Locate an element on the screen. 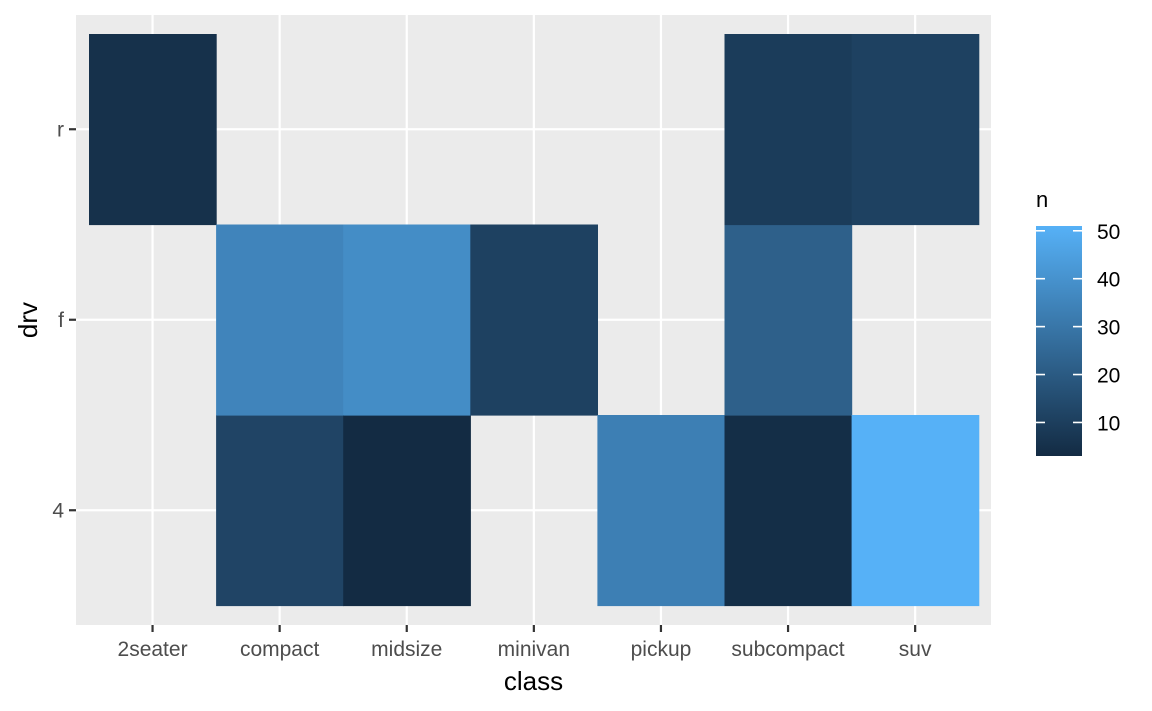 This screenshot has height=711, width=1152. y-axis: 4 f r is located at coordinates (64, 320).